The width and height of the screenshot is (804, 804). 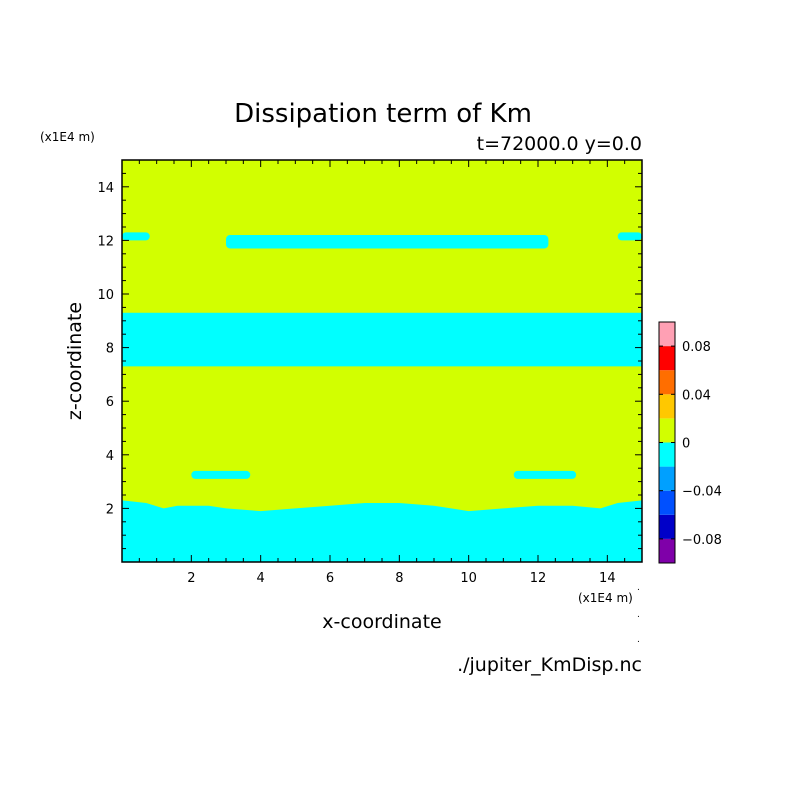 I want to click on x-tick-label: 2, so click(x=191, y=578).